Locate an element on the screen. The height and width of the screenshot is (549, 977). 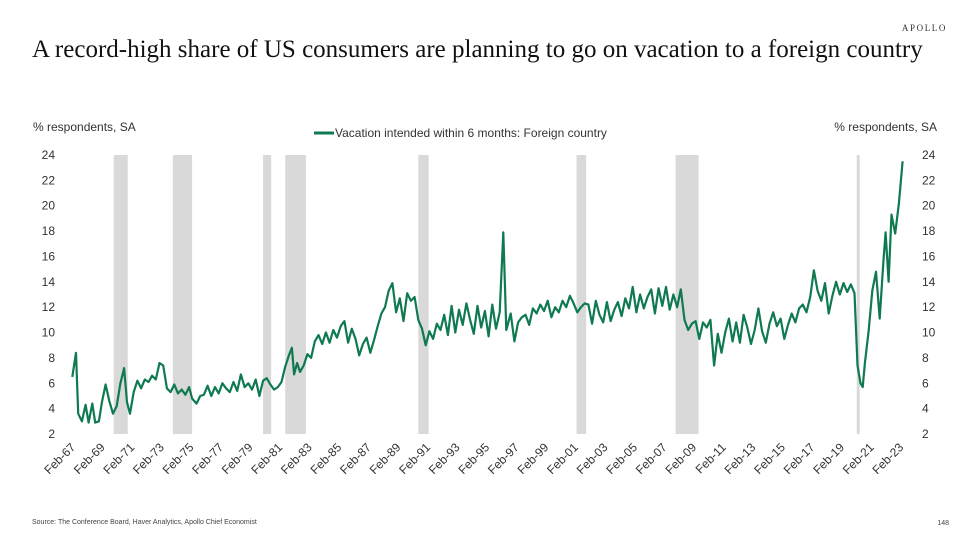
x-tick-7: Feb-81 is located at coordinates (266, 458).